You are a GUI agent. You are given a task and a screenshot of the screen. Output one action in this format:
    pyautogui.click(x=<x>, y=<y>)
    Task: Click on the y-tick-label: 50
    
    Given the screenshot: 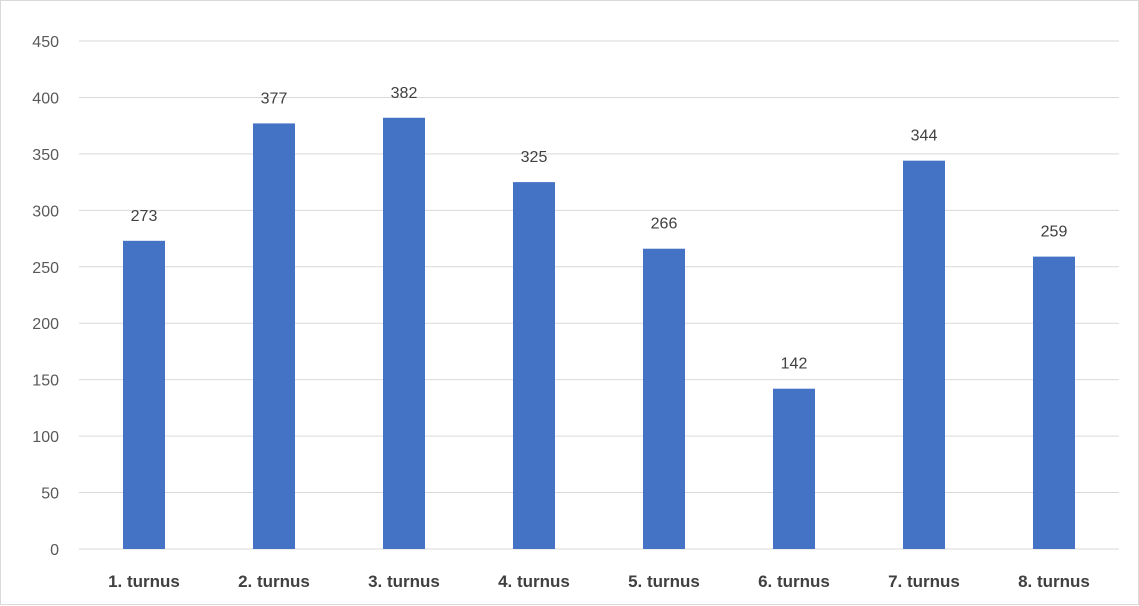 What is the action you would take?
    pyautogui.click(x=50, y=494)
    